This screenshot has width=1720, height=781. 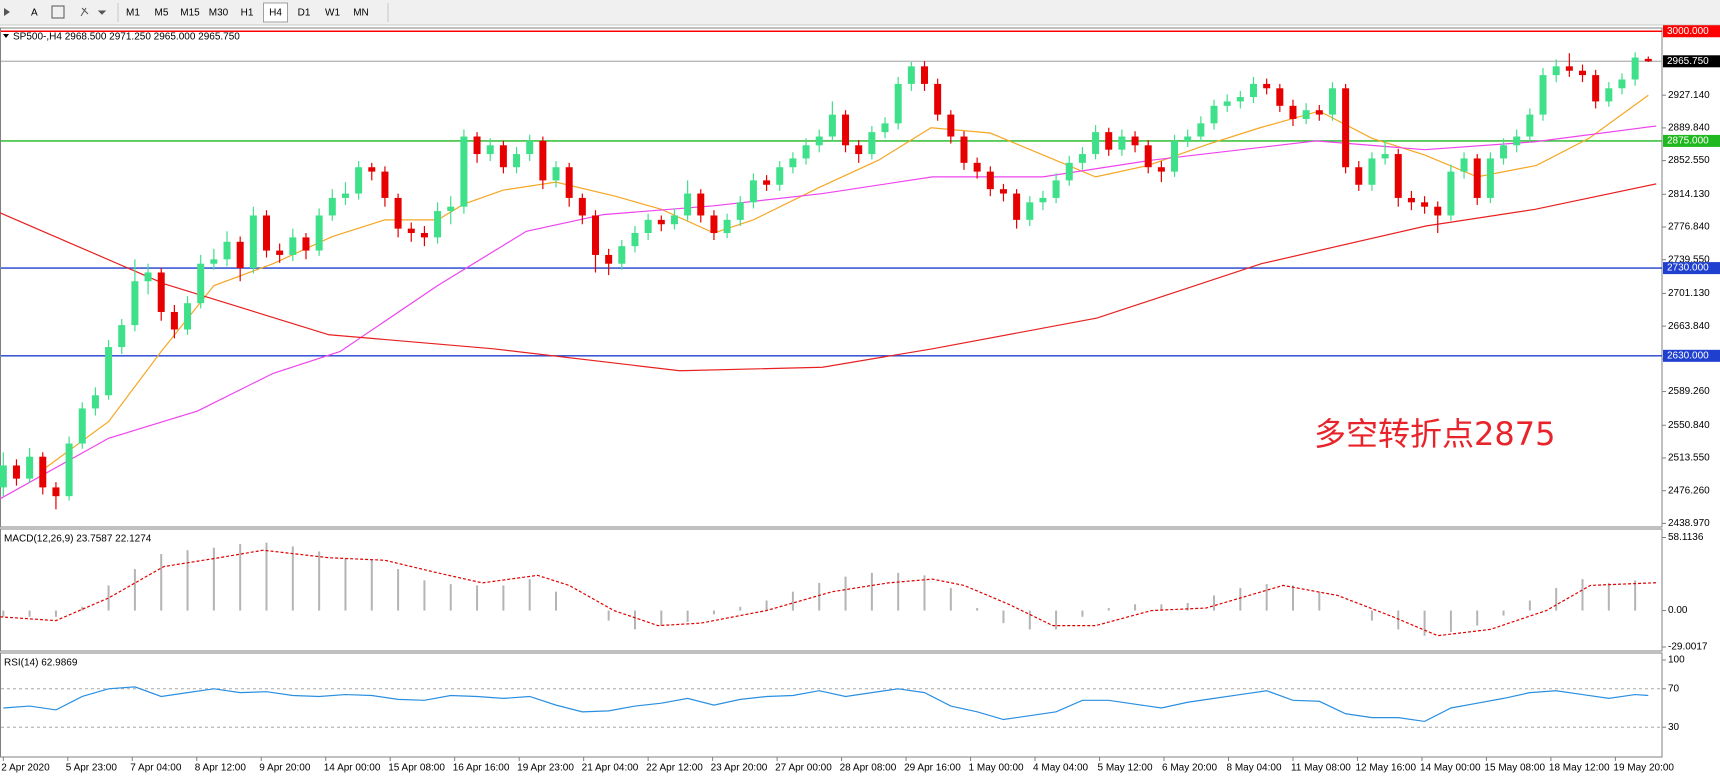 What do you see at coordinates (162, 13) in the screenshot?
I see `timeframe-button: M5` at bounding box center [162, 13].